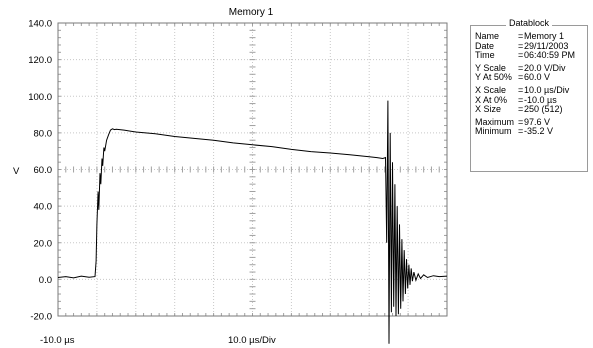  I want to click on y-tick-label: 60.0, so click(43, 170).